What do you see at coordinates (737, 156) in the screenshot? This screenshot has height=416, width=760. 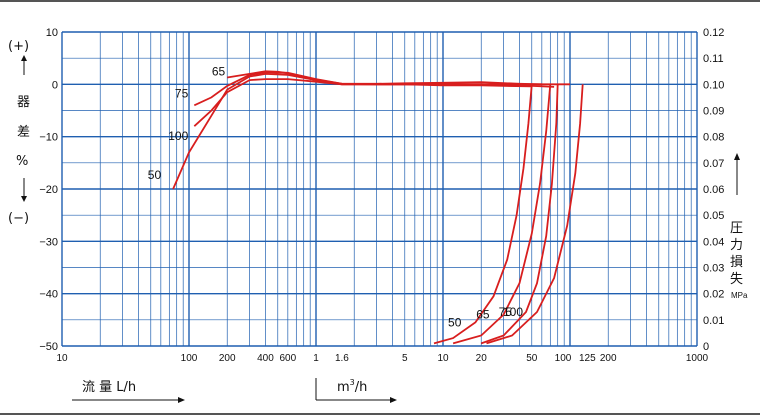 I see `right-axis-up-arrowhead` at bounding box center [737, 156].